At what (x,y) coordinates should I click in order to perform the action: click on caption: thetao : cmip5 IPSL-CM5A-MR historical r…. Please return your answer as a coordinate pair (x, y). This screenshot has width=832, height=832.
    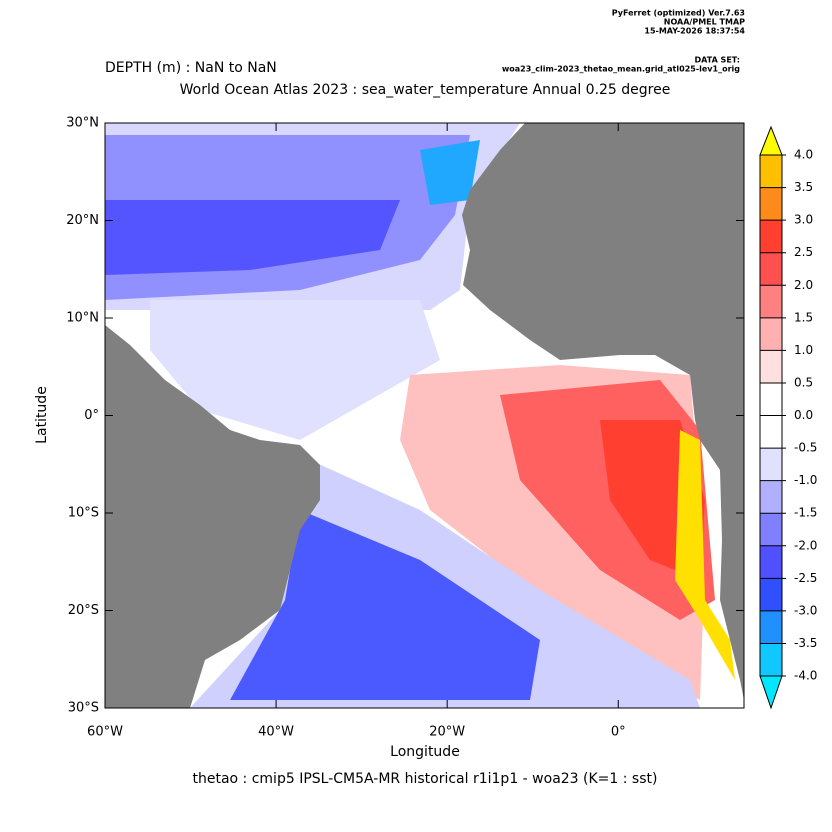
    Looking at the image, I should click on (425, 779).